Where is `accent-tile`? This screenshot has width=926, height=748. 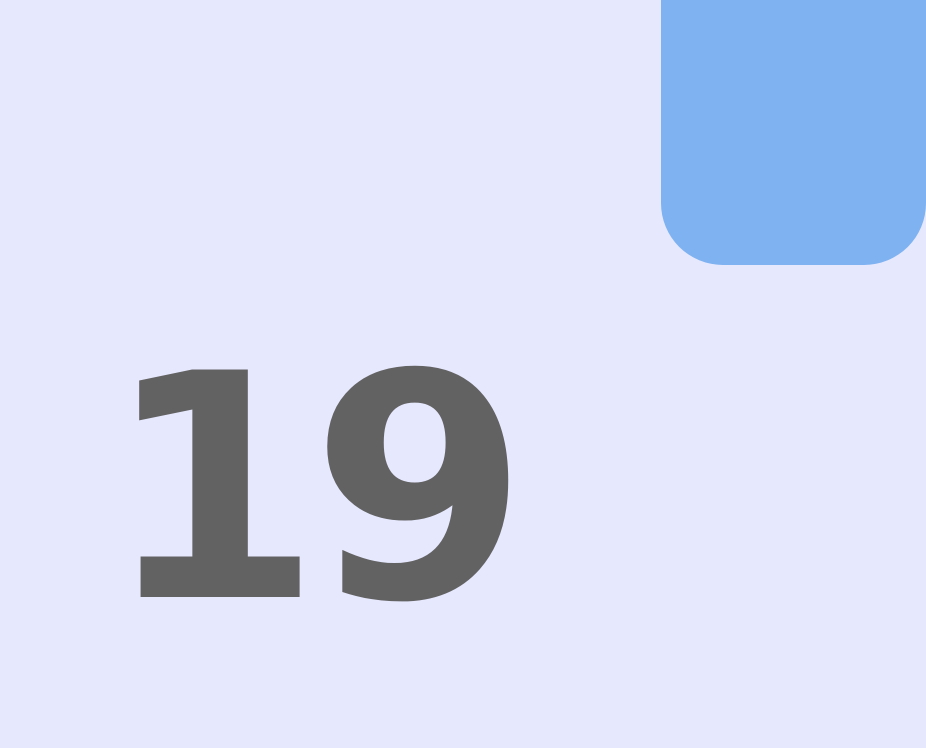
accent-tile is located at coordinates (793, 132).